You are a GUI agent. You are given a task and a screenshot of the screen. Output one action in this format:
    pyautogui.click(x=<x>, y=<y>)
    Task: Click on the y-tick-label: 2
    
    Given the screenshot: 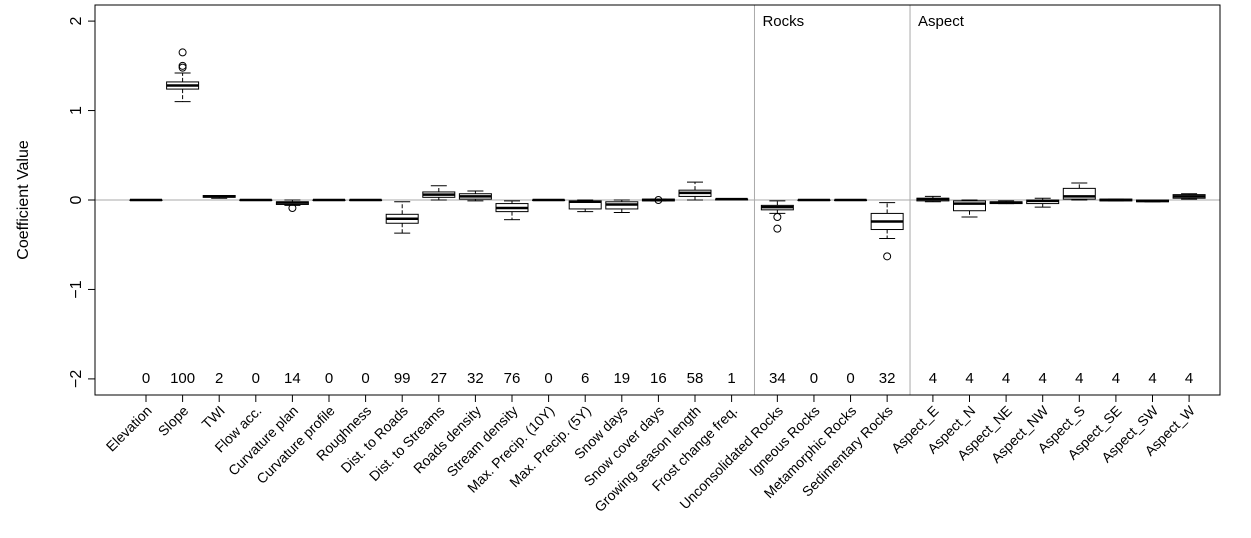 What is the action you would take?
    pyautogui.click(x=76, y=21)
    